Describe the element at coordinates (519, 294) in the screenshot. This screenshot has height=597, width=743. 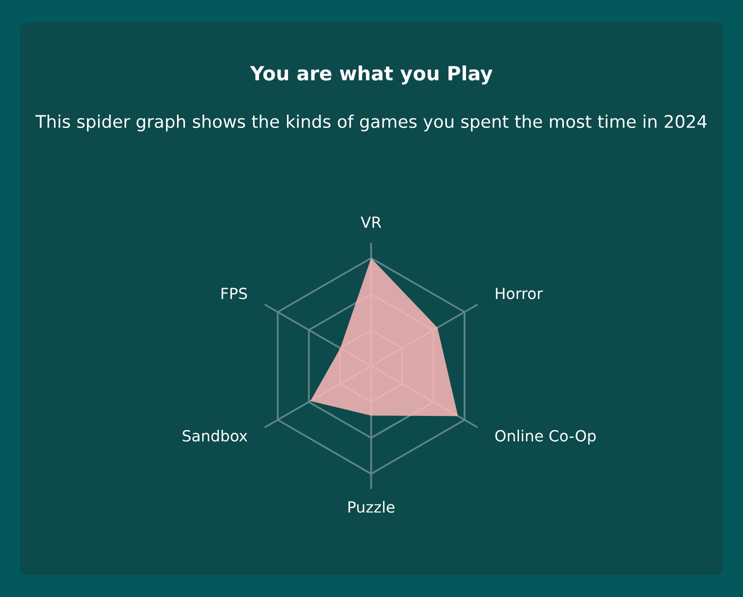
I see `spoke-label: Horror` at that location.